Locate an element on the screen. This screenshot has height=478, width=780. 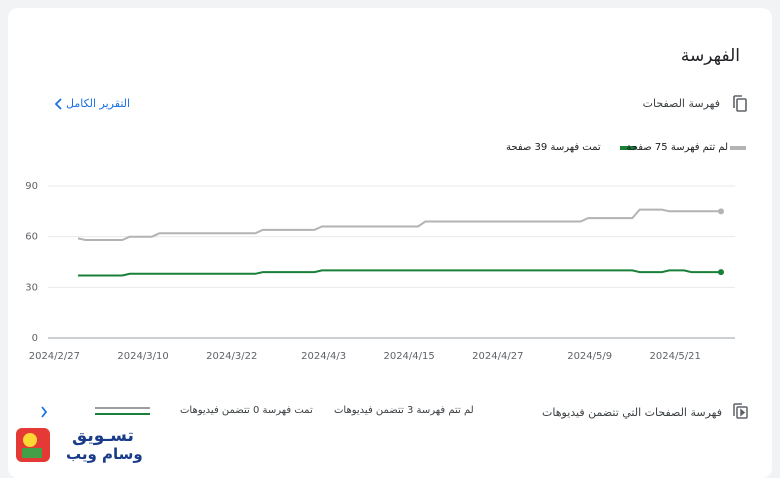
legend-gray: لم تتم فهرسة 75 صفحة is located at coordinates (677, 147).